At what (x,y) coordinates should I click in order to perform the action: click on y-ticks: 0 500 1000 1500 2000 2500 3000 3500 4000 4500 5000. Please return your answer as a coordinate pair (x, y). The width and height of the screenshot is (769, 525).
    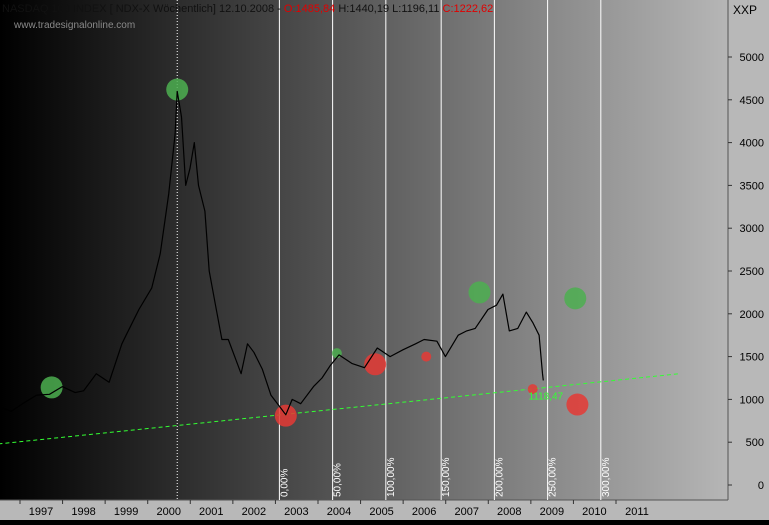
    Looking at the image, I should click on (746, 272).